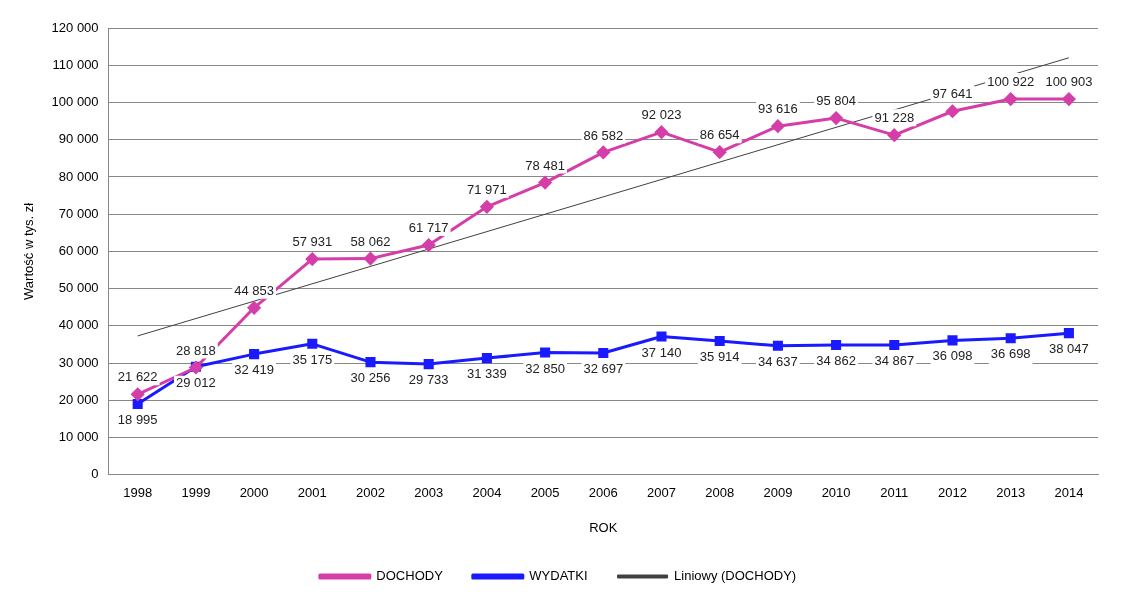 The image size is (1134, 609). Describe the element at coordinates (75, 27) in the screenshot. I see `y-tick-label: 120 000` at that location.